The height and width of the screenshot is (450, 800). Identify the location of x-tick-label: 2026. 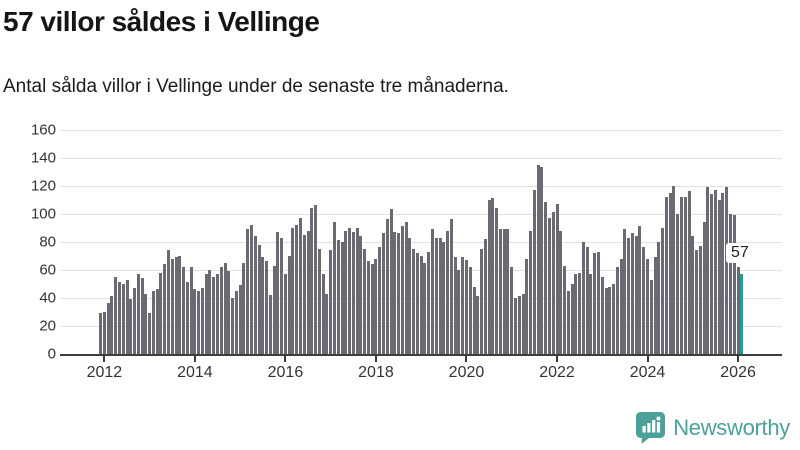
(738, 372).